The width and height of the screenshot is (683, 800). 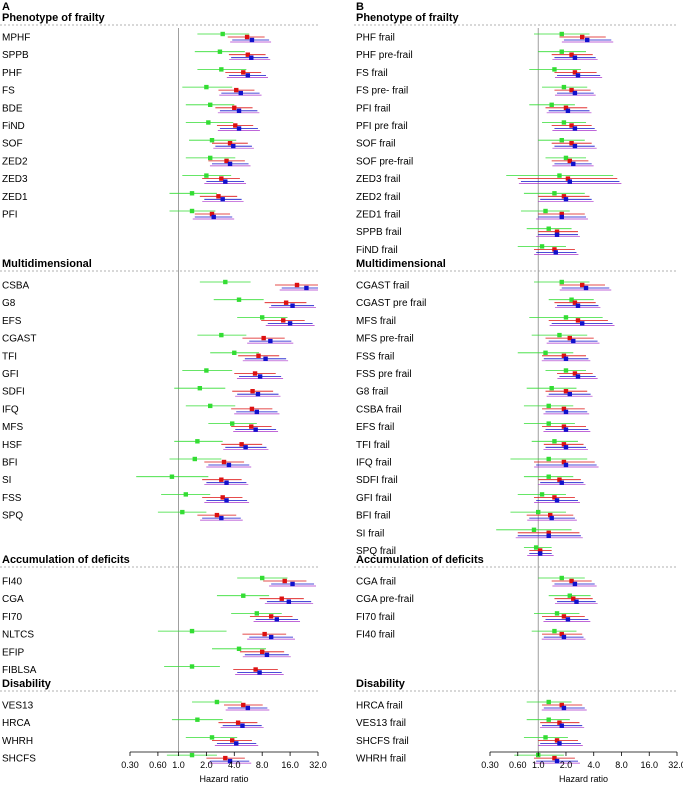 What do you see at coordinates (372, 392) in the screenshot?
I see `row-label: G8 frail` at bounding box center [372, 392].